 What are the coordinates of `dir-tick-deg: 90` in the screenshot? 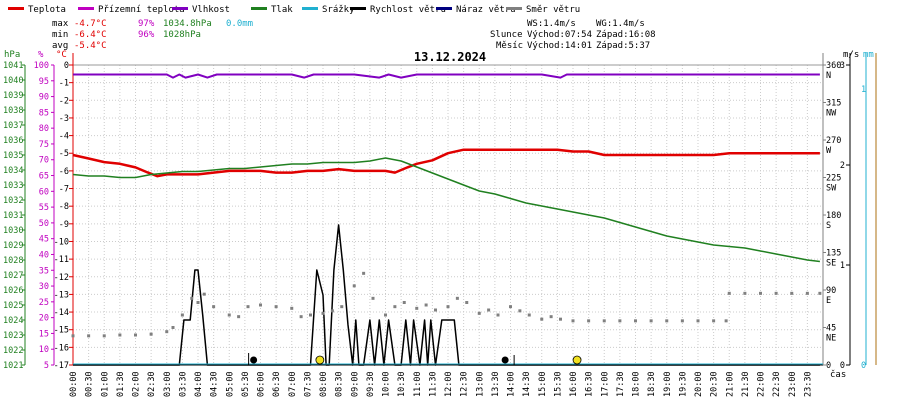 It's located at (831, 291).